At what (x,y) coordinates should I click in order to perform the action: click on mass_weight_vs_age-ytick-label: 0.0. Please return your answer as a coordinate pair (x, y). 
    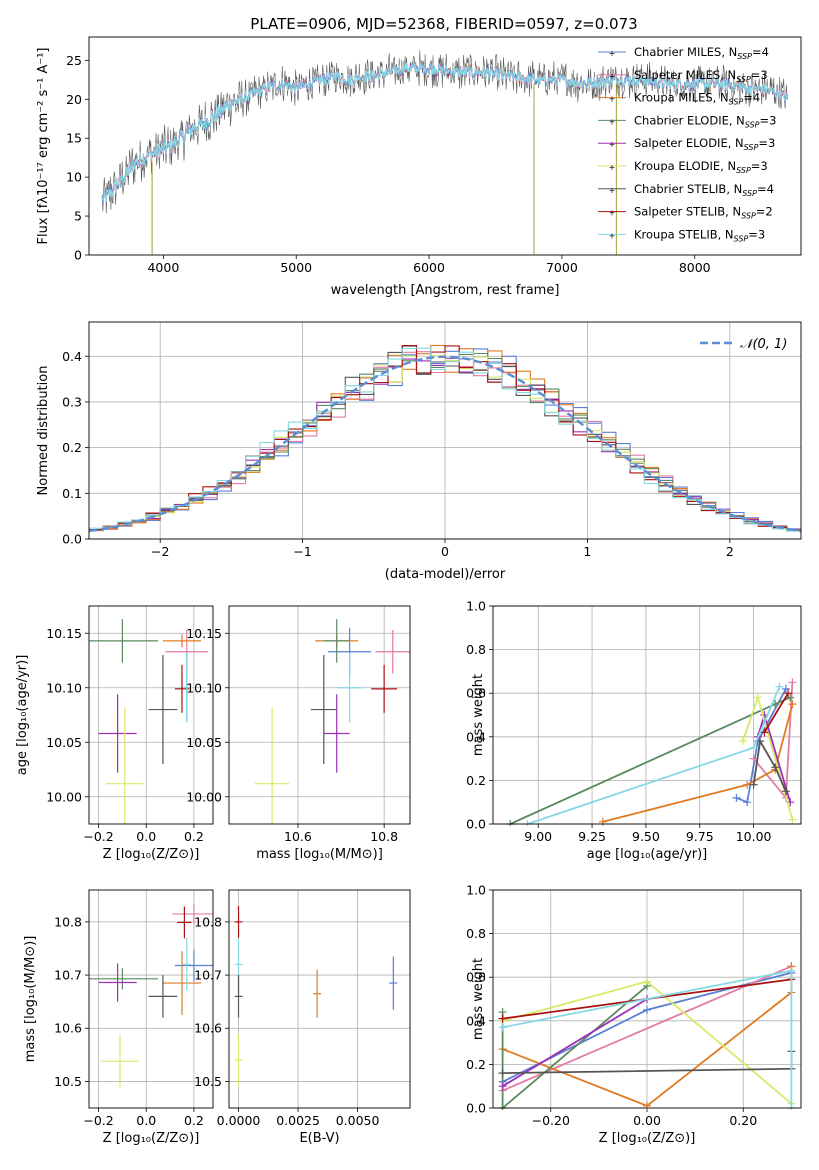
    Looking at the image, I should click on (476, 824).